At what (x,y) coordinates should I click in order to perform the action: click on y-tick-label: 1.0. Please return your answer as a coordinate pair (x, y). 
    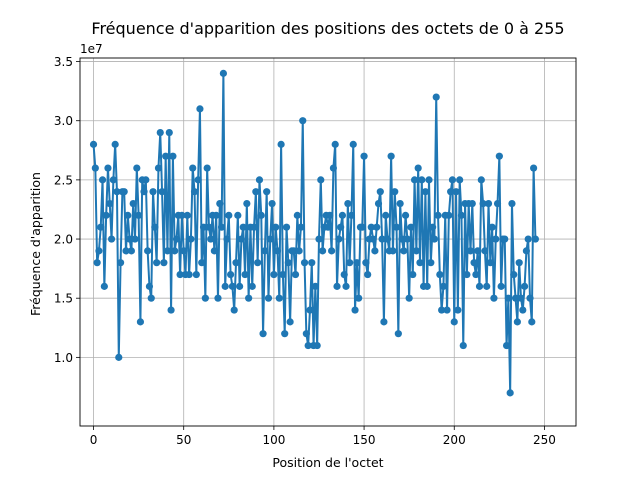
    Looking at the image, I should click on (63, 358).